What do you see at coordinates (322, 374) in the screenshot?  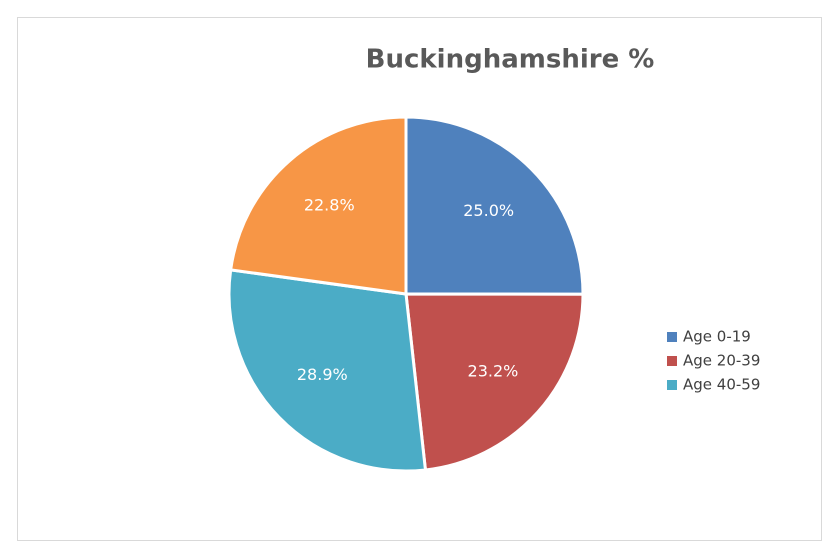 I see `data-label: 28.9%` at bounding box center [322, 374].